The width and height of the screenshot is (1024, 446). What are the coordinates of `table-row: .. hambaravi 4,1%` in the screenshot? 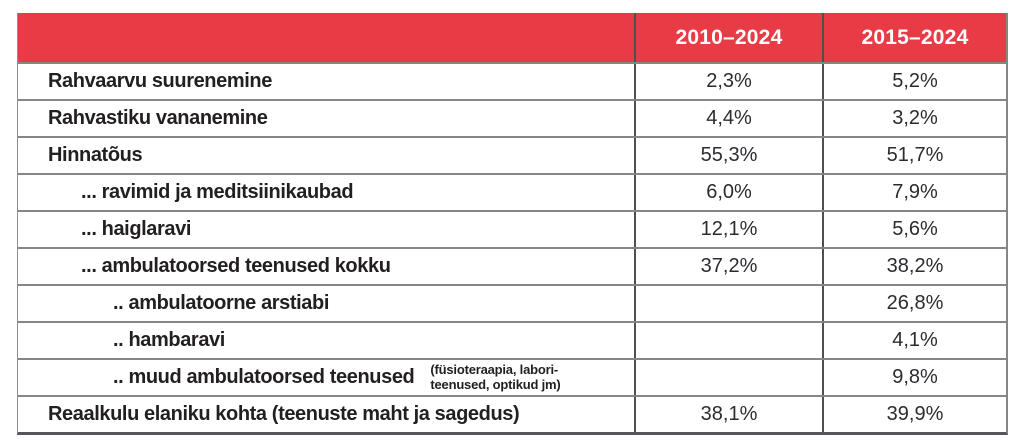 It's located at (512, 339).